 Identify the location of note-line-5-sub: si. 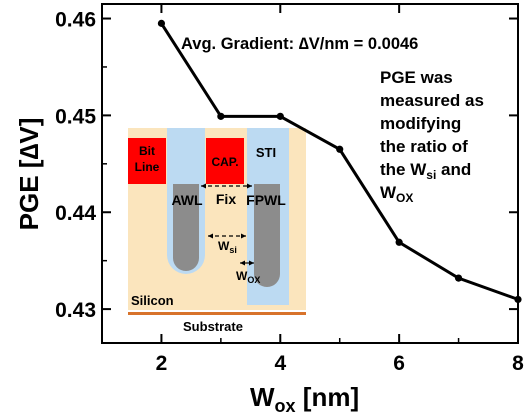
(431, 175).